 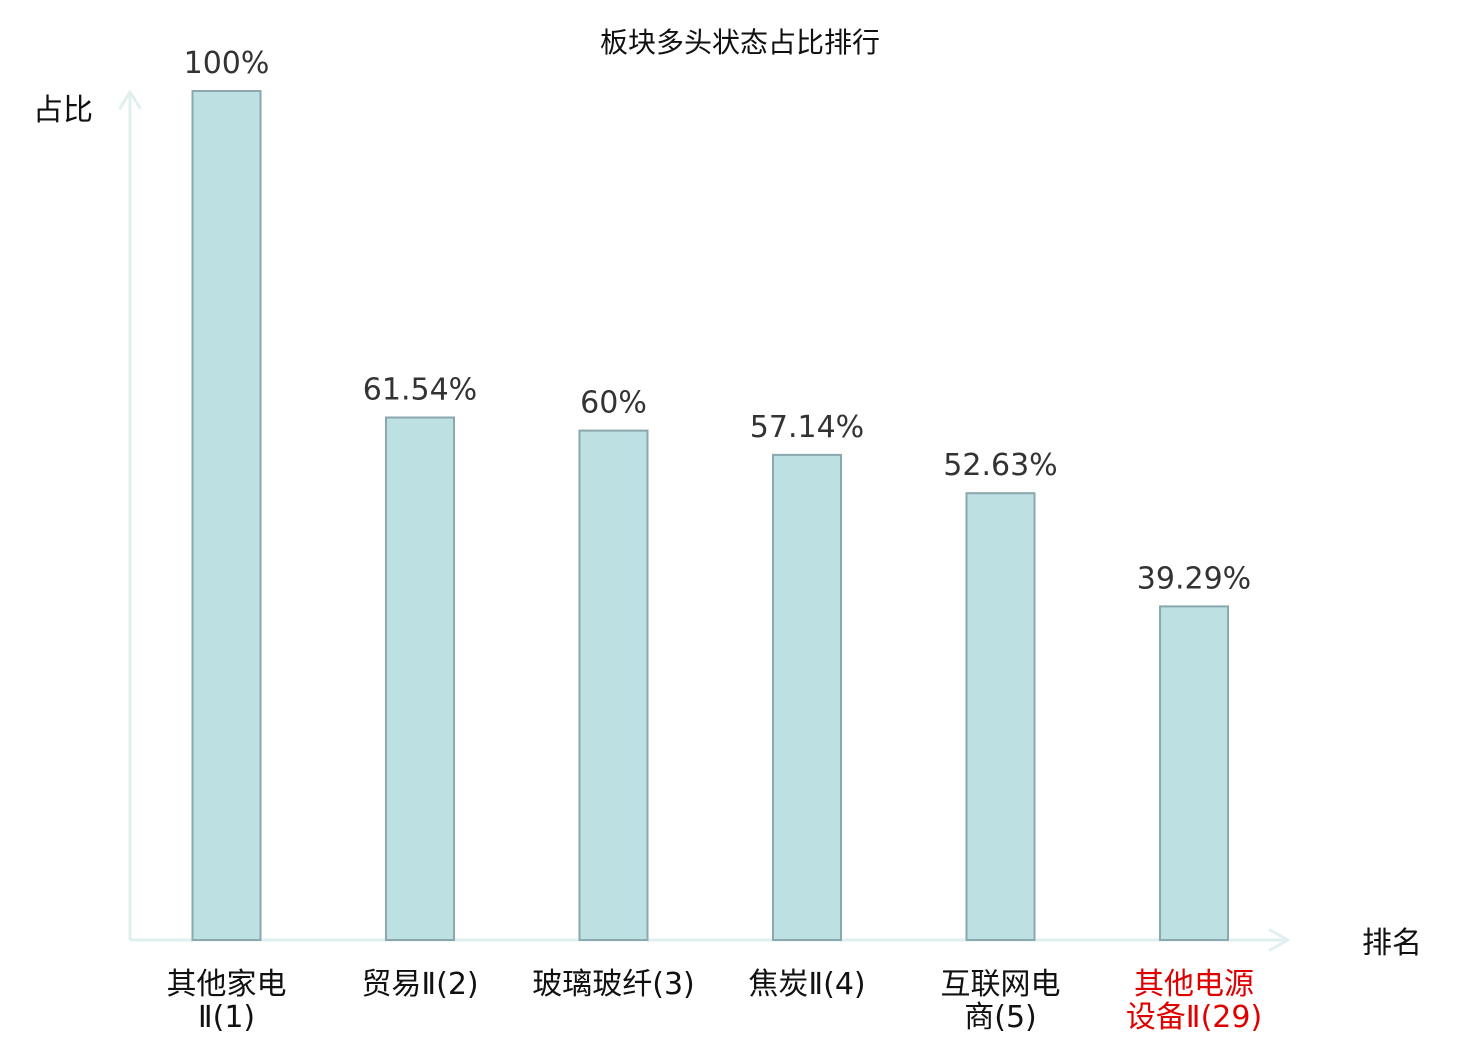 What do you see at coordinates (740, 42) in the screenshot?
I see `chart-title: 板块多头状态占比排行` at bounding box center [740, 42].